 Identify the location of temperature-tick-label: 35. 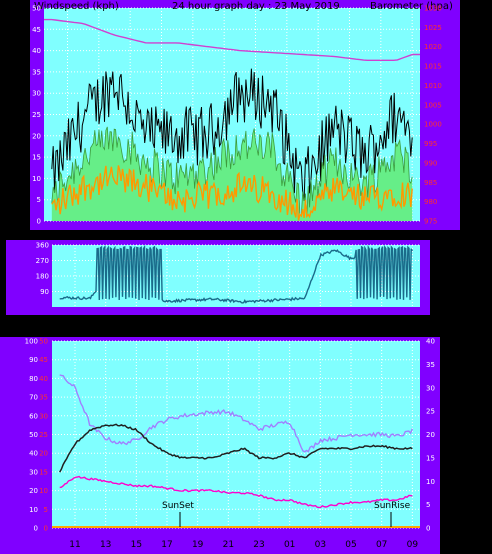
(430, 365).